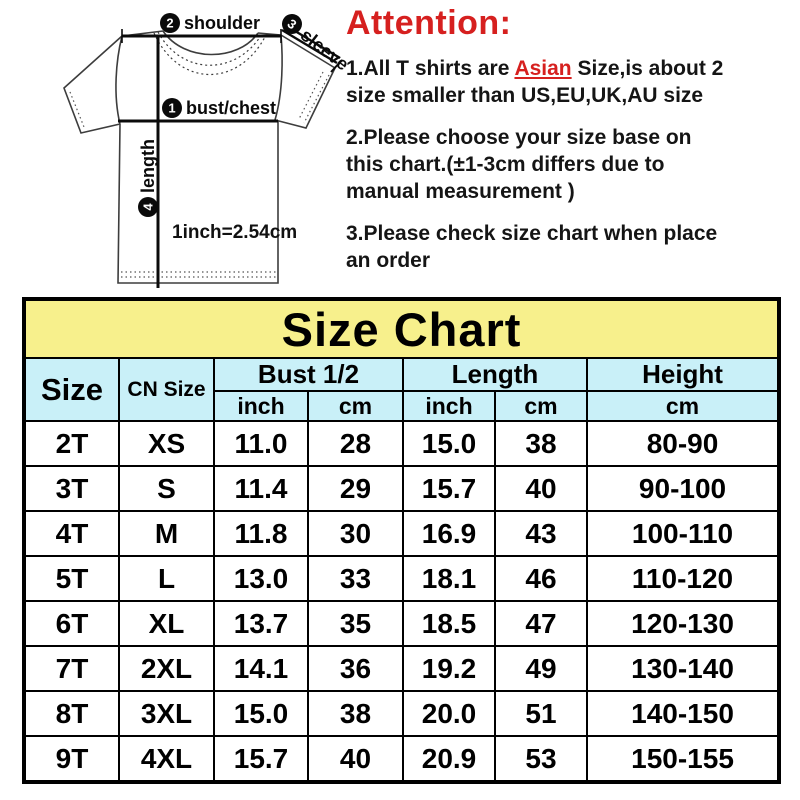  Describe the element at coordinates (71, 668) in the screenshot. I see `table-cell: 7T` at that location.